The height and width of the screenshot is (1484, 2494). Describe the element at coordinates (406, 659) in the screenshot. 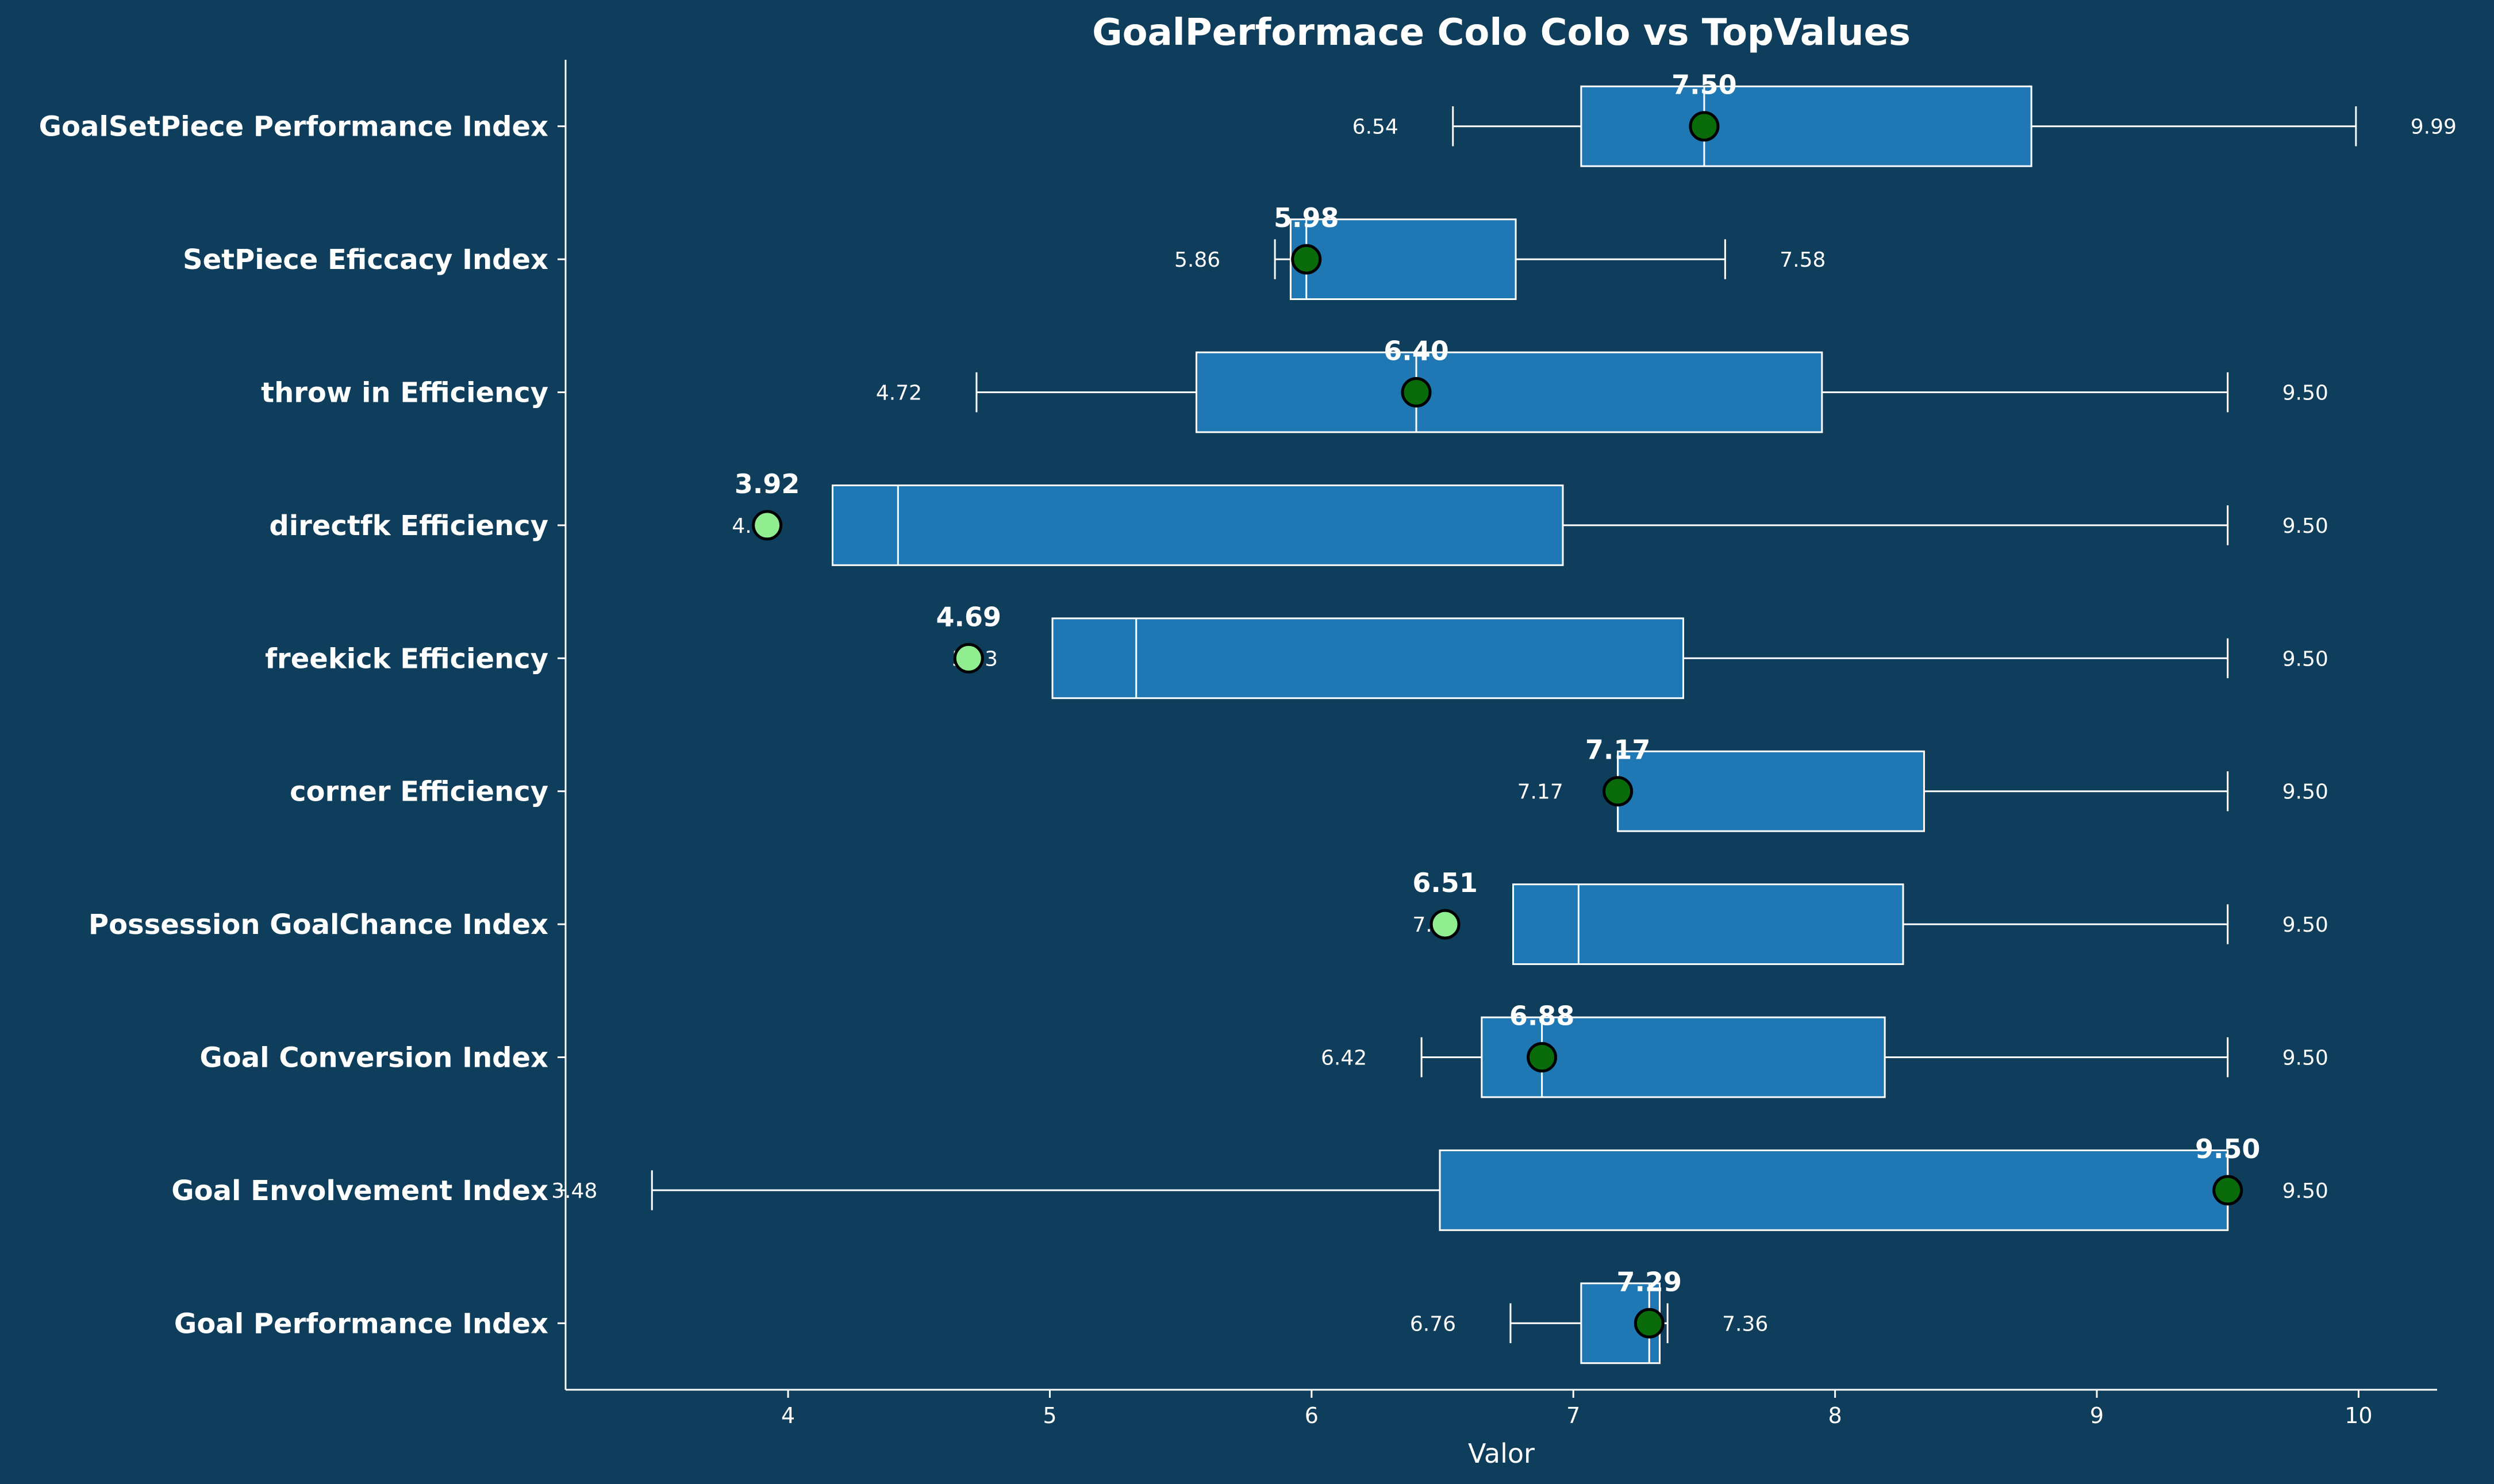

I see `category-label: freekick Efficiency` at that location.